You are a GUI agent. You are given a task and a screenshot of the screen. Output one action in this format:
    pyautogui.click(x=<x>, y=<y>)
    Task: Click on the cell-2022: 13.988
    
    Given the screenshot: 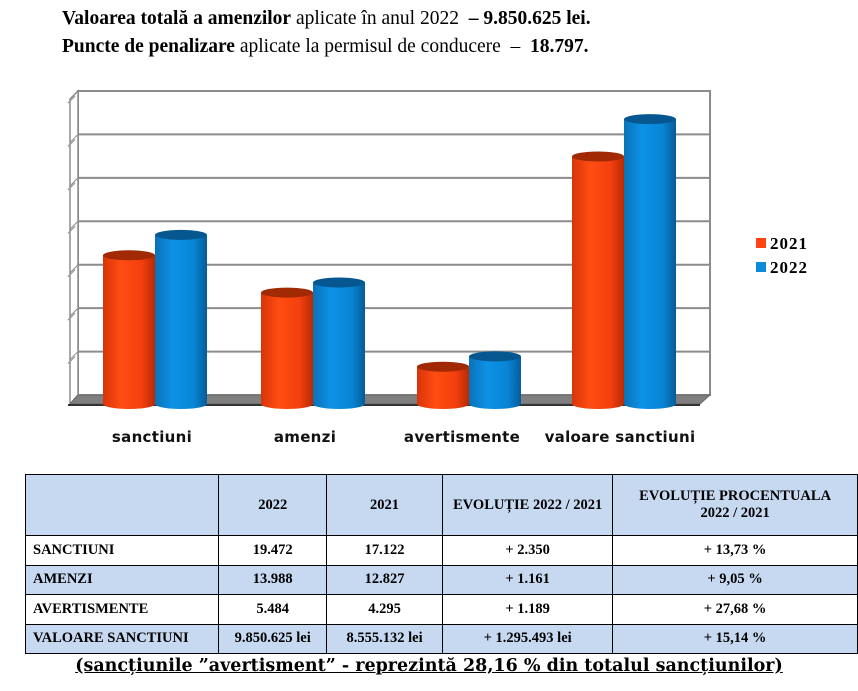 What is the action you would take?
    pyautogui.click(x=272, y=579)
    